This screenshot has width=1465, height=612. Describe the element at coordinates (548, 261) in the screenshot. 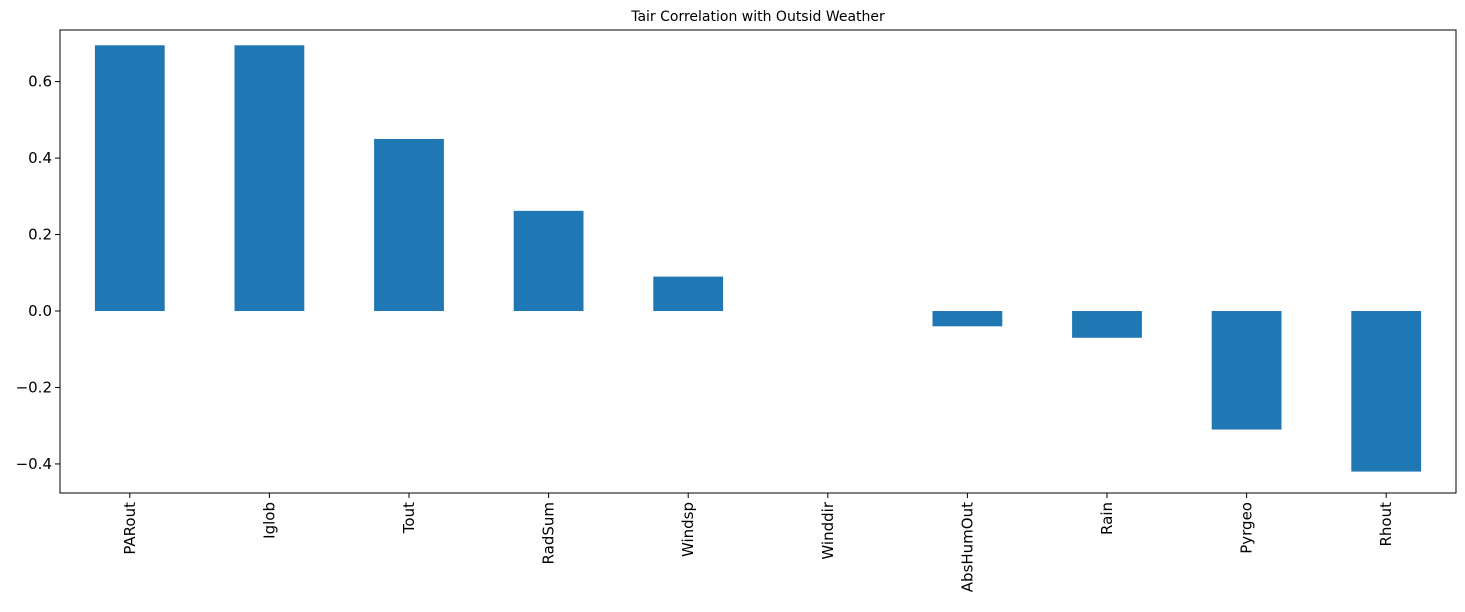

I see `bar-radsum` at that location.